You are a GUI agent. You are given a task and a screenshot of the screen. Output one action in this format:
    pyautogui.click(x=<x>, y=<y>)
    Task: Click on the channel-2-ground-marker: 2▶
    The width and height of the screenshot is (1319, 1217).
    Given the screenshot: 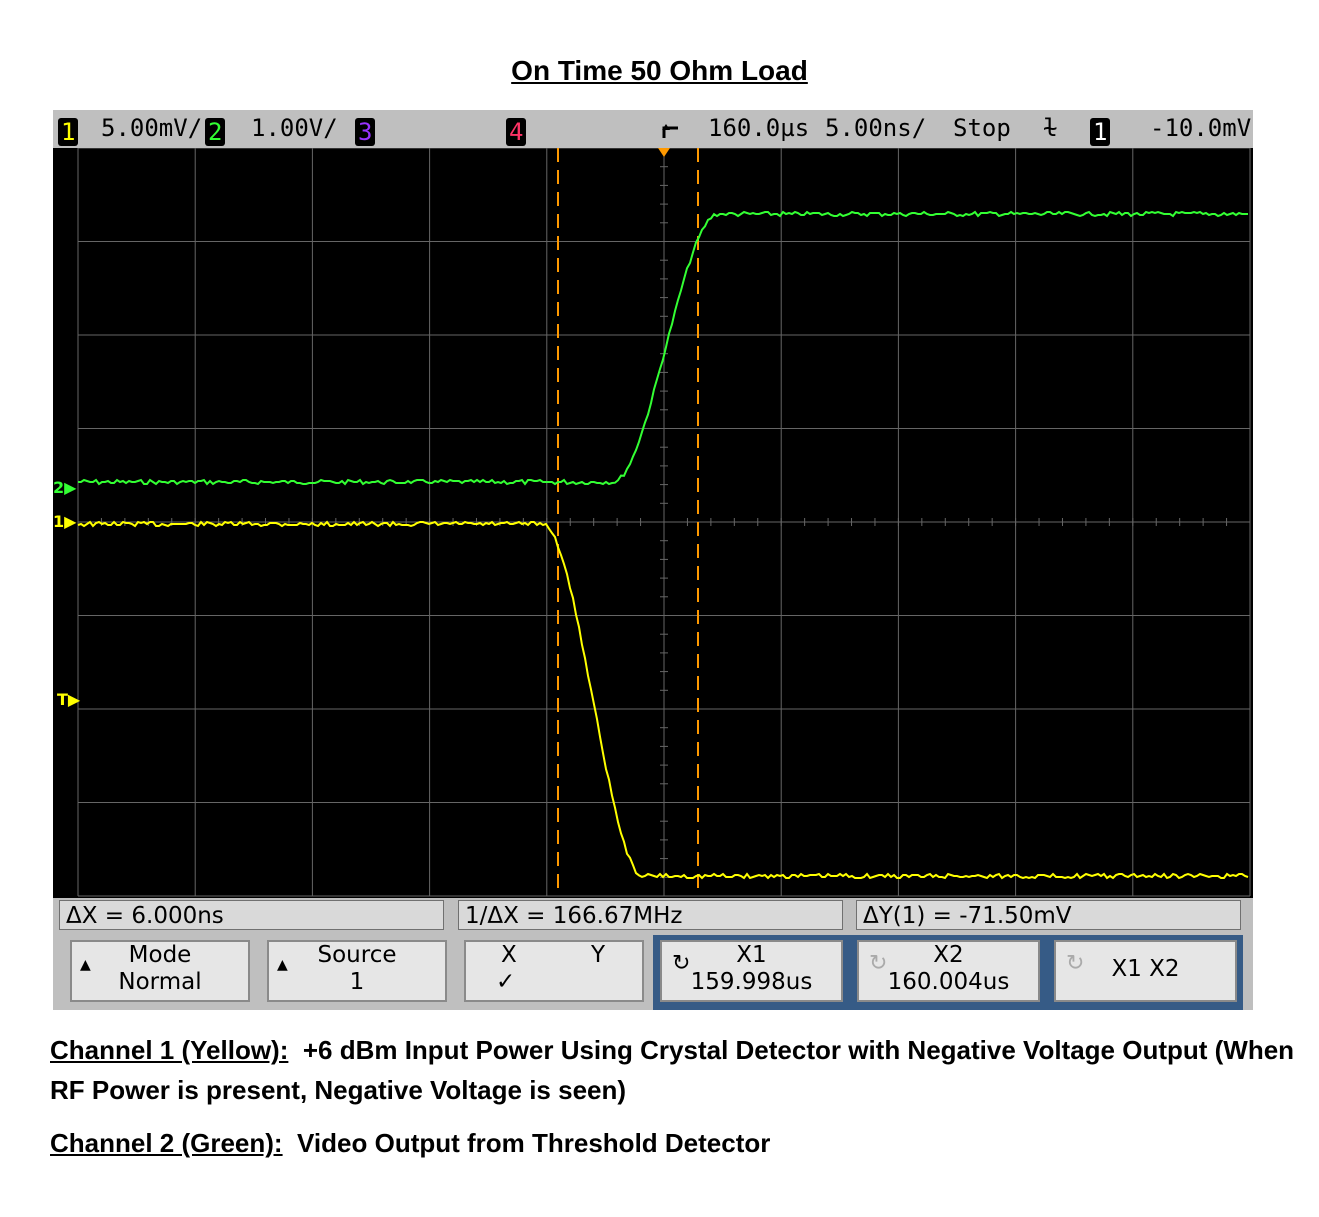 What is the action you would take?
    pyautogui.click(x=65, y=487)
    